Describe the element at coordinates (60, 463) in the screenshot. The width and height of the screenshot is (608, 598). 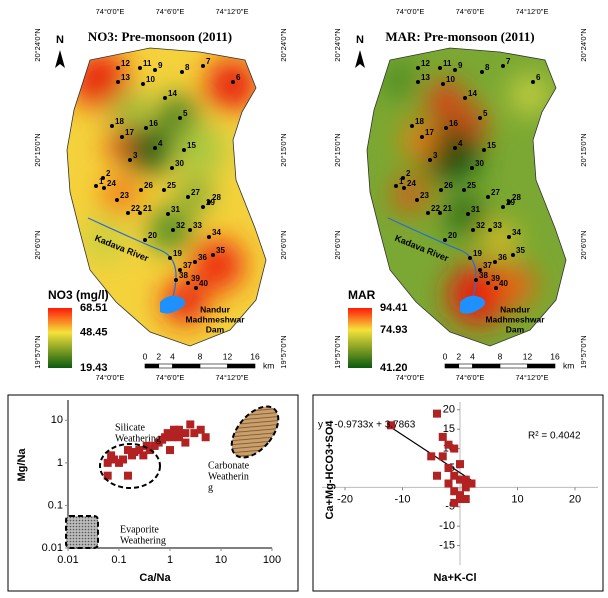
I see `y-tick-label: 1` at that location.